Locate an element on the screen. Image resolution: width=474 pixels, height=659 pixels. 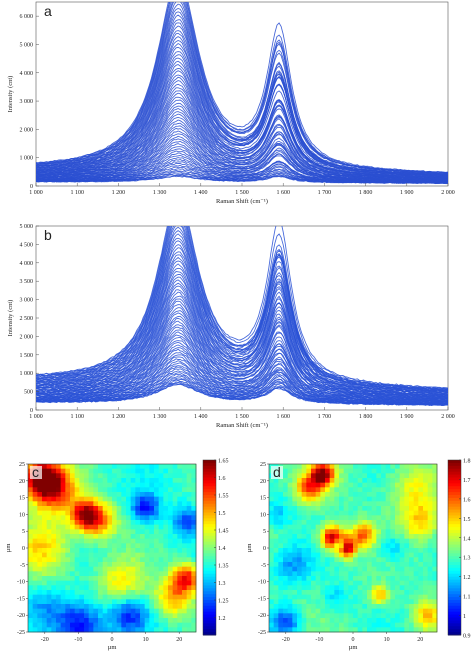
y-tick-label: 0 is located at coordinates (264, 549).